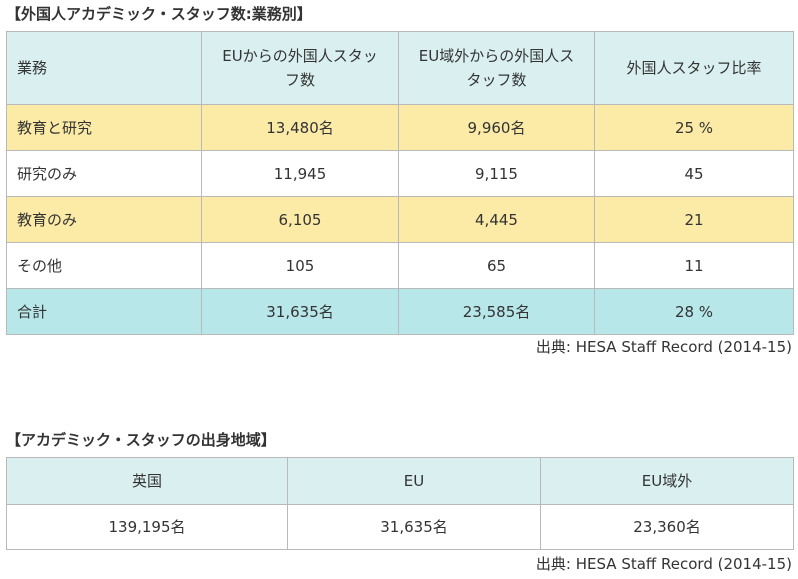 Image resolution: width=798 pixels, height=579 pixels. Describe the element at coordinates (496, 173) in the screenshot. I see `non-eu-count: 9,115` at that location.